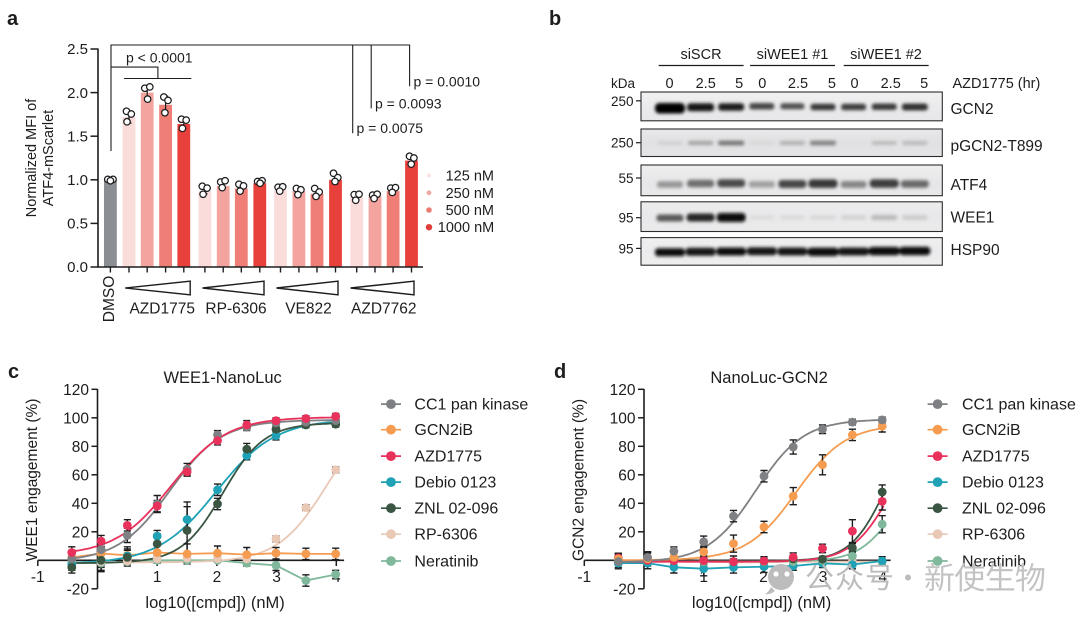 This screenshot has width=1080, height=621. Describe the element at coordinates (32, 157) in the screenshot. I see `svg-text: Normalized MFI of` at that location.